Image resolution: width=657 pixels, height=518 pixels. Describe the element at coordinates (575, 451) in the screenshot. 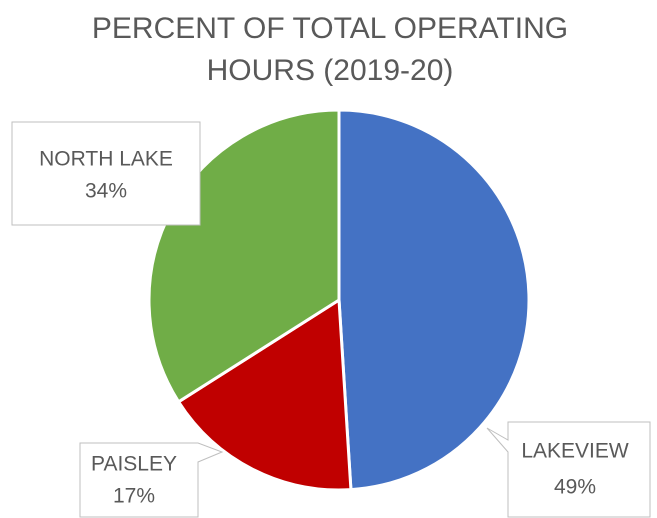

I see `data-label-name: LAKEVIEW` at that location.